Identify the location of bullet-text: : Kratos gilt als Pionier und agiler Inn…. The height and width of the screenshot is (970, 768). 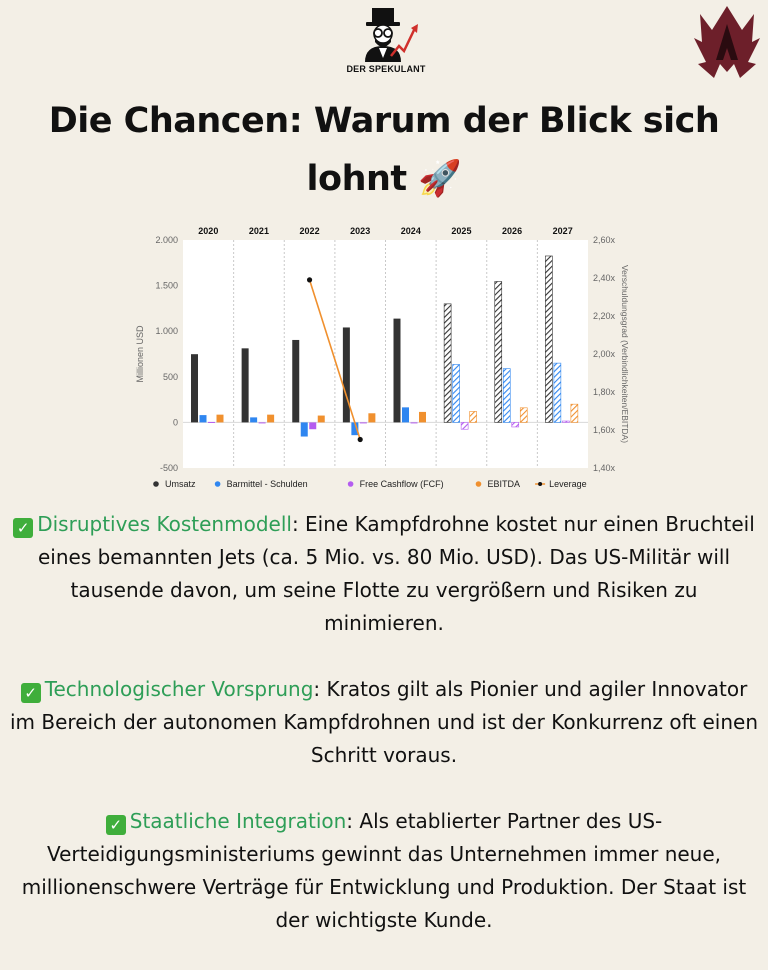
(384, 722).